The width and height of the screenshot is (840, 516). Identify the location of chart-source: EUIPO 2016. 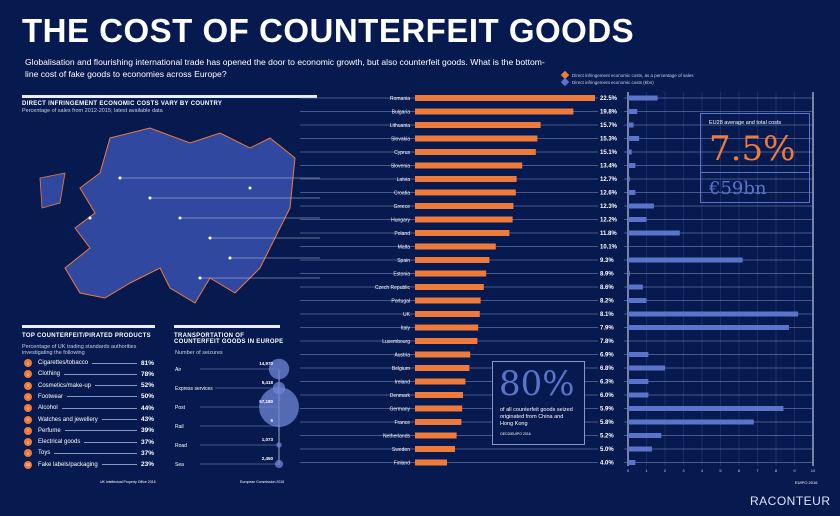
(806, 482).